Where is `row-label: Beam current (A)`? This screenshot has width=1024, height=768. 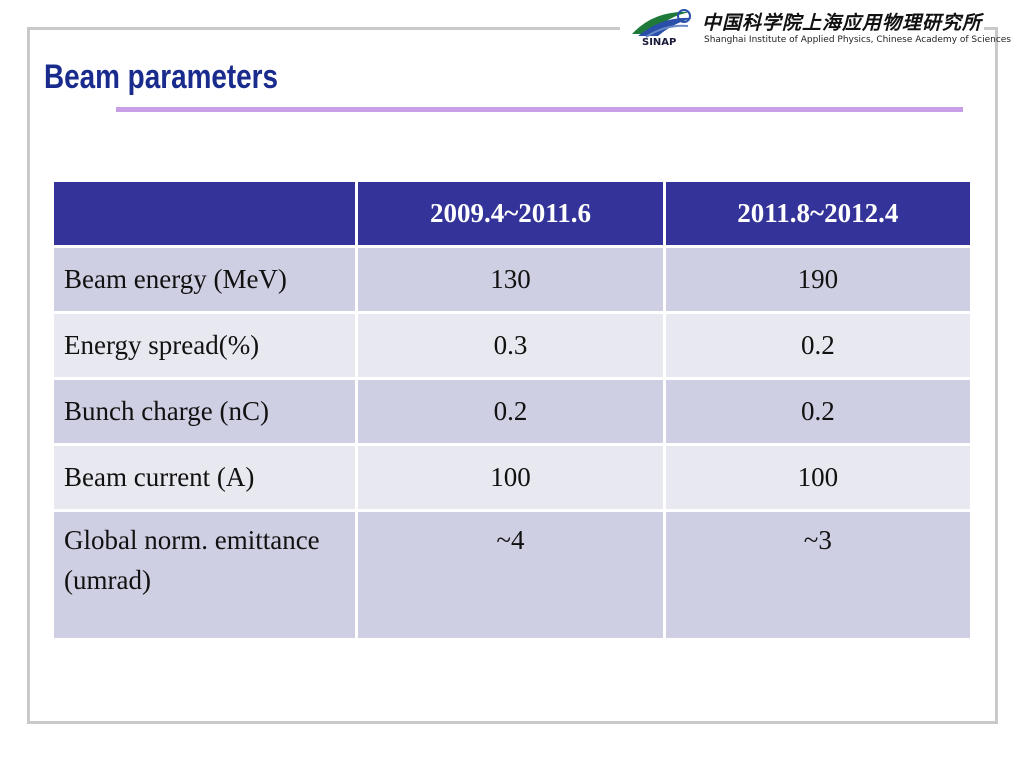 row-label: Beam current (A) is located at coordinates (204, 477).